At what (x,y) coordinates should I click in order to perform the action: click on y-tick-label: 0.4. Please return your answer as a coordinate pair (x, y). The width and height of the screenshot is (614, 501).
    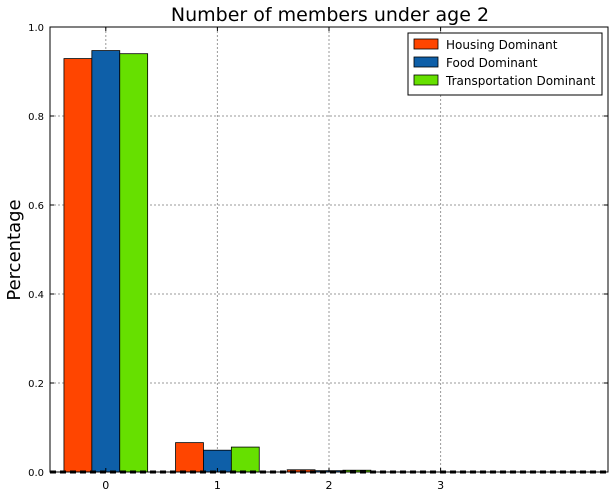
    Looking at the image, I should click on (36, 295).